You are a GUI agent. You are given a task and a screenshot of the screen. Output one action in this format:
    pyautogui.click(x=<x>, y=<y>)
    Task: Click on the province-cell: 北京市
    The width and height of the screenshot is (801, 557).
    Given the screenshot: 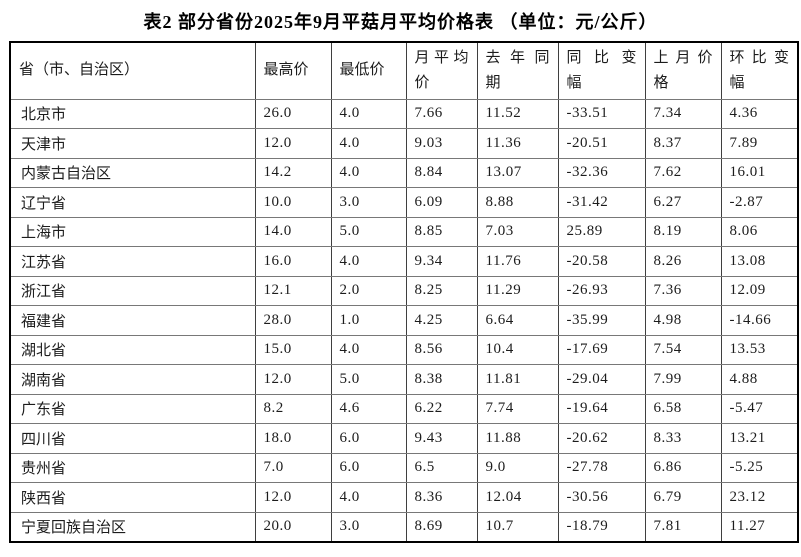 What is the action you would take?
    pyautogui.click(x=132, y=113)
    